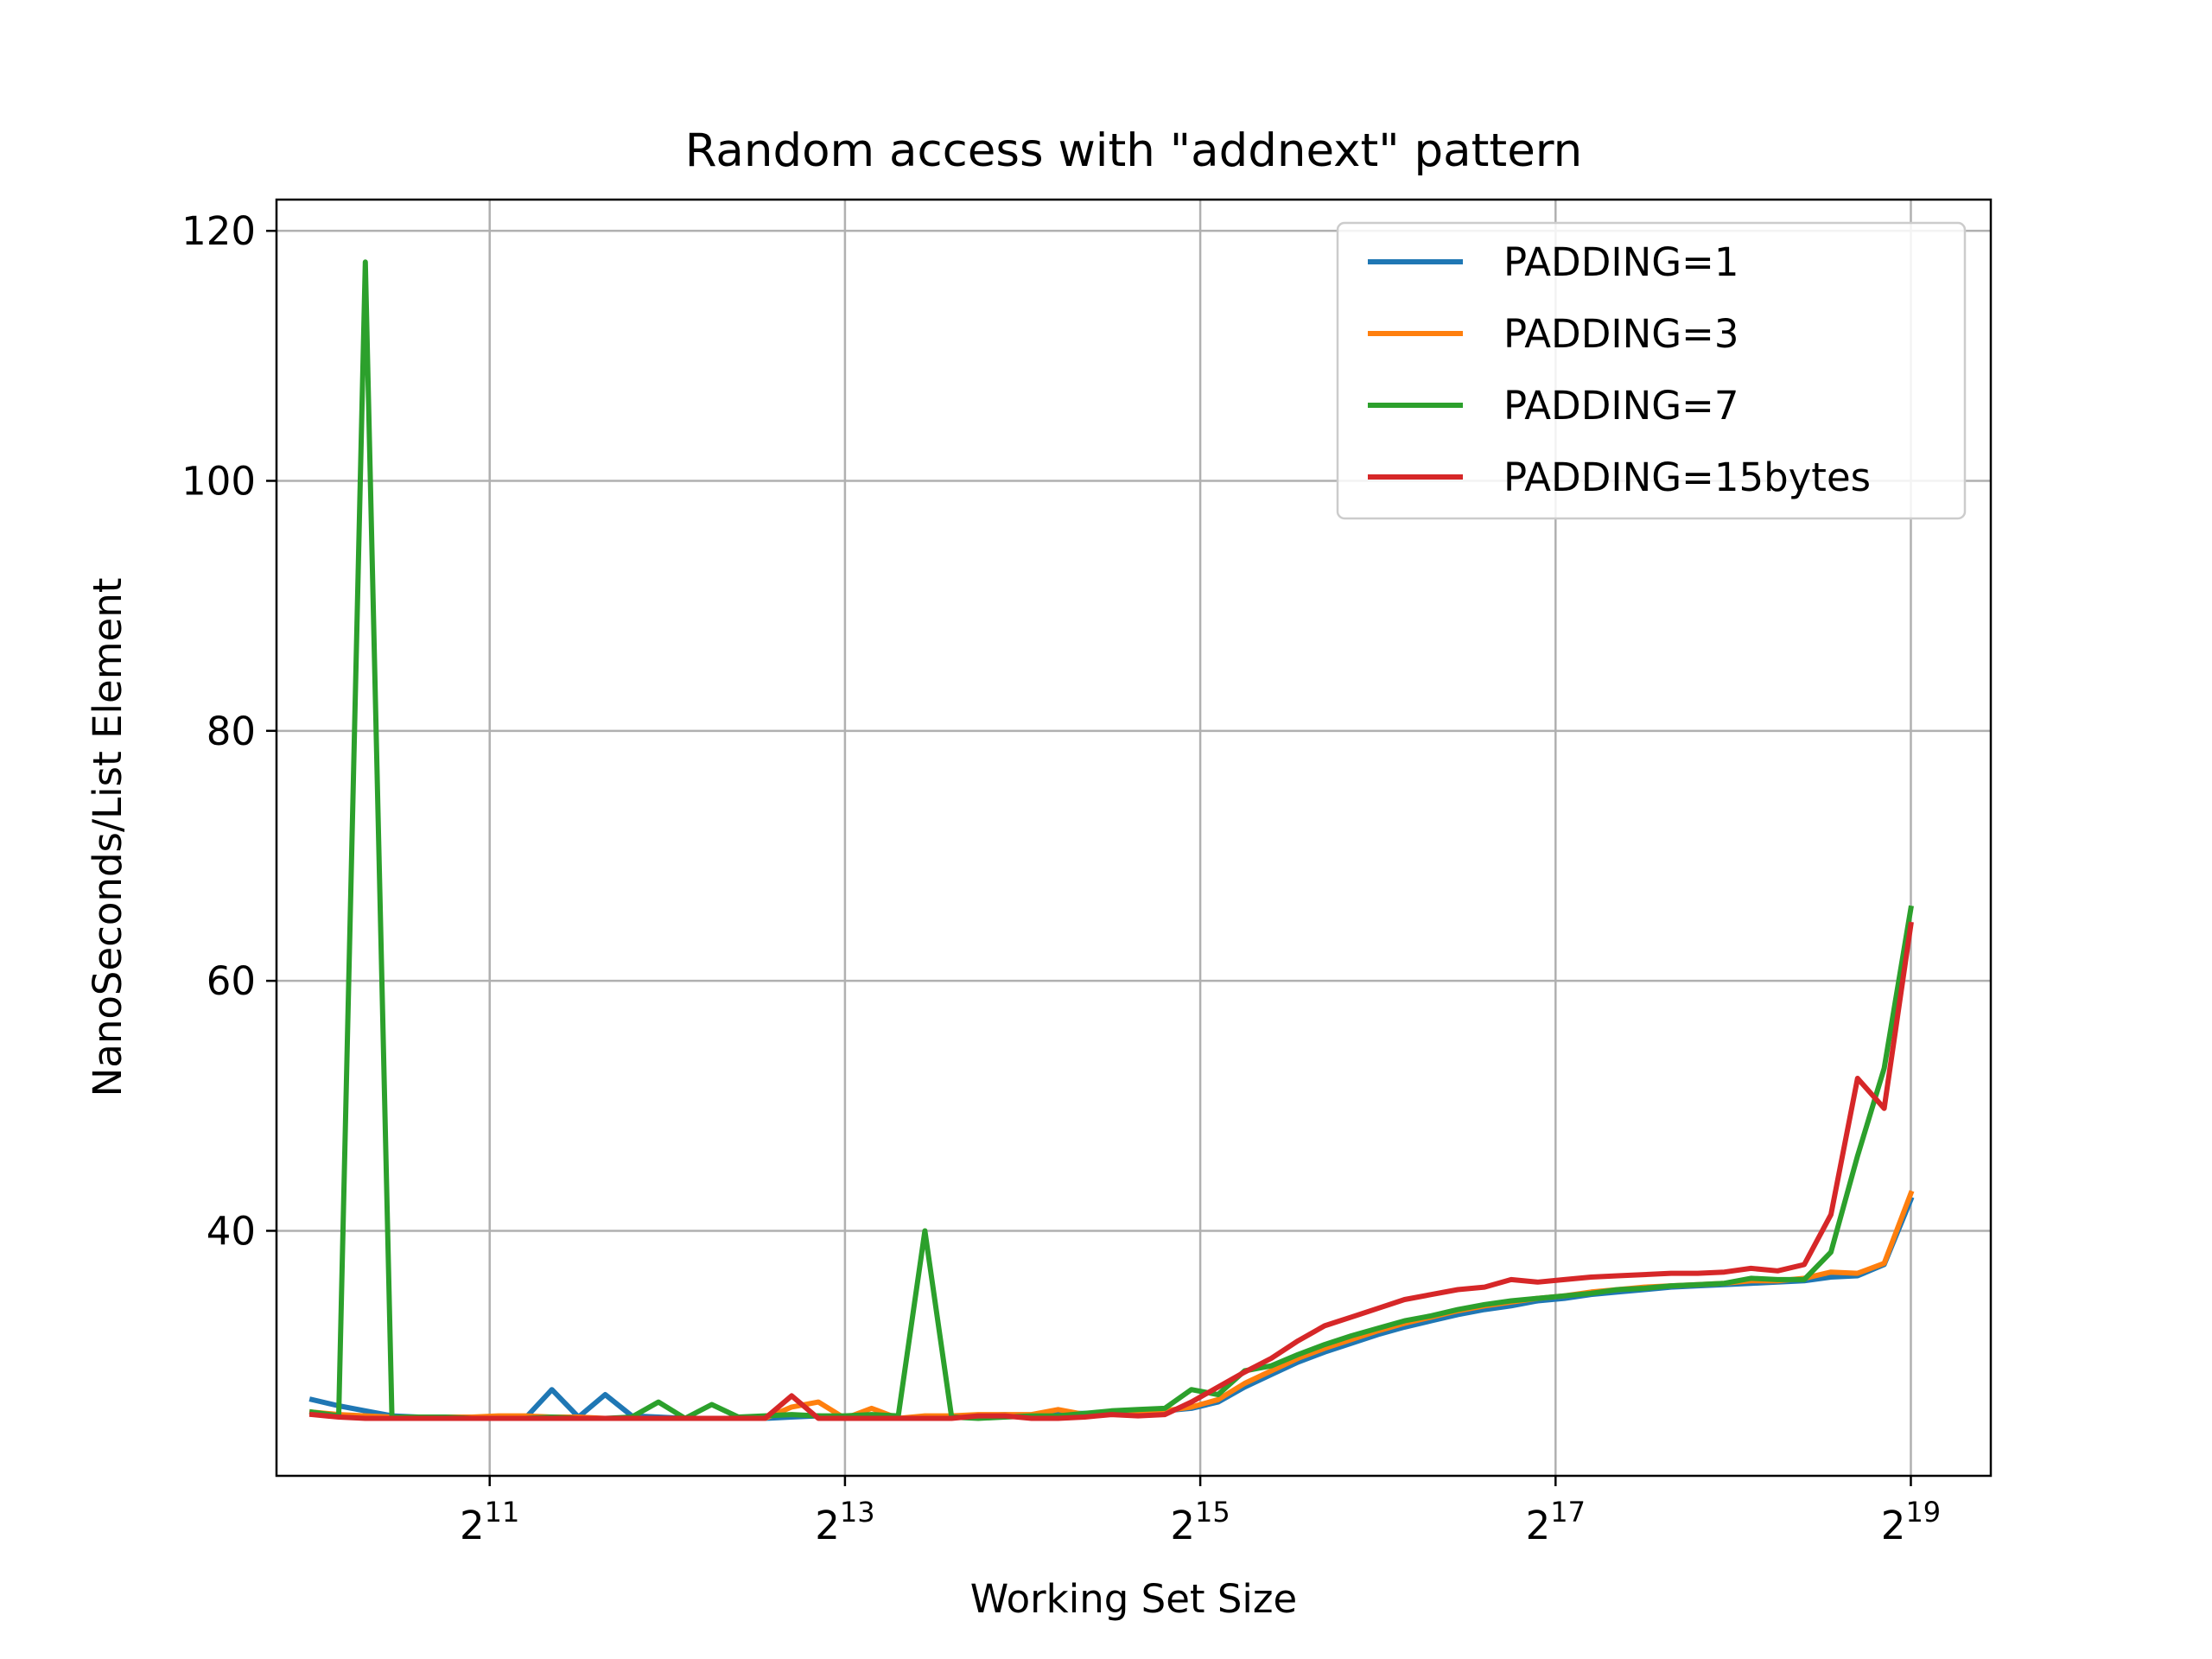  Describe the element at coordinates (1911, 1522) in the screenshot. I see `x-tick-label: 219` at that location.